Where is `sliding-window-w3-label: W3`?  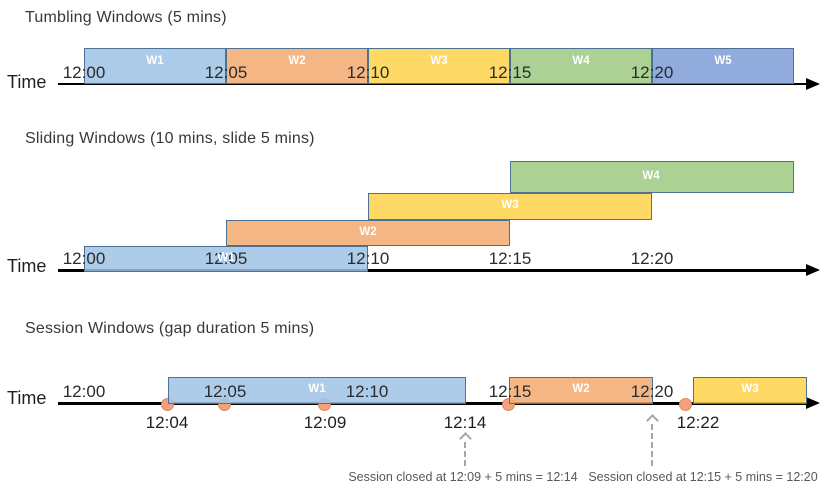
sliding-window-w3-label: W3 is located at coordinates (510, 205).